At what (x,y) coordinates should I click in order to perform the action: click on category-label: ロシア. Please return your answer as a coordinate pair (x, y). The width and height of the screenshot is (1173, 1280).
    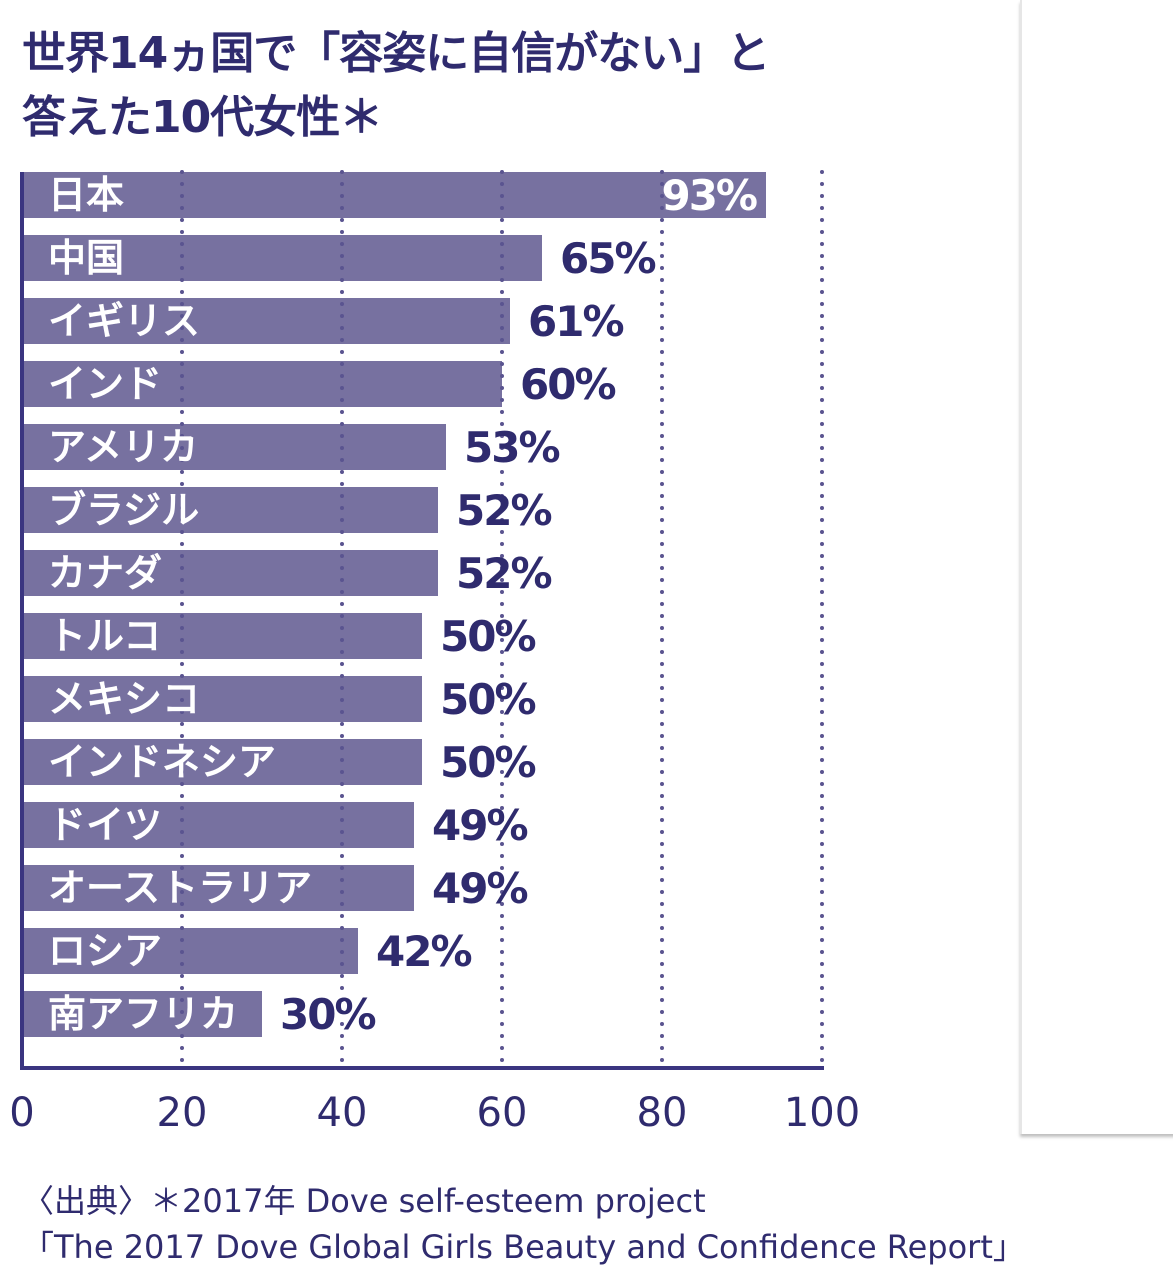
    Looking at the image, I should click on (105, 951).